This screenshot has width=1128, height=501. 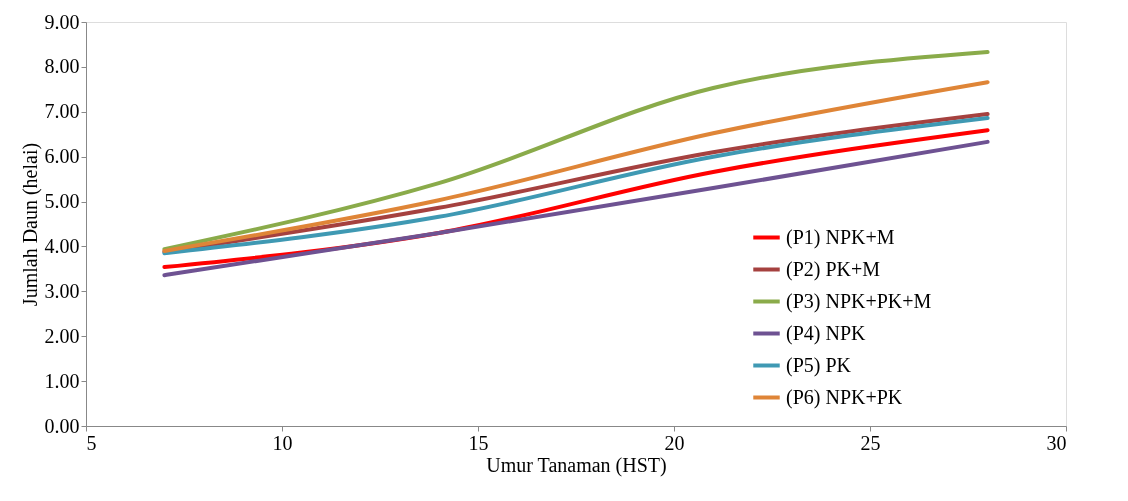 What do you see at coordinates (62, 66) in the screenshot?
I see `y-tick-label: 8.00` at bounding box center [62, 66].